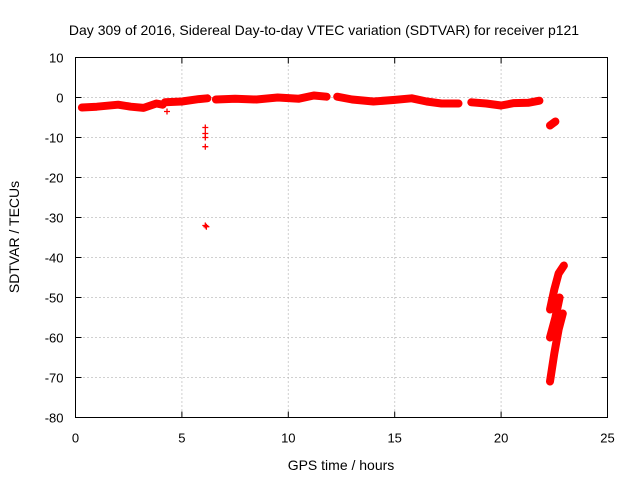 Image resolution: width=640 pixels, height=480 pixels. I want to click on y-tick-label: -20, so click(54, 178).